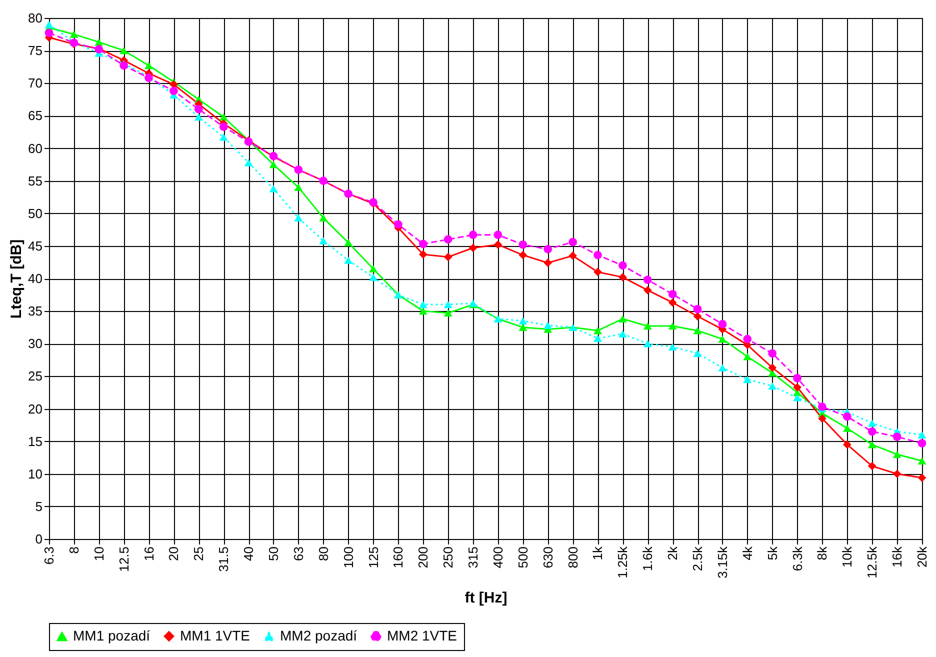 The image size is (936, 657). What do you see at coordinates (598, 553) in the screenshot?
I see `x-tick-label: 1k` at bounding box center [598, 553].